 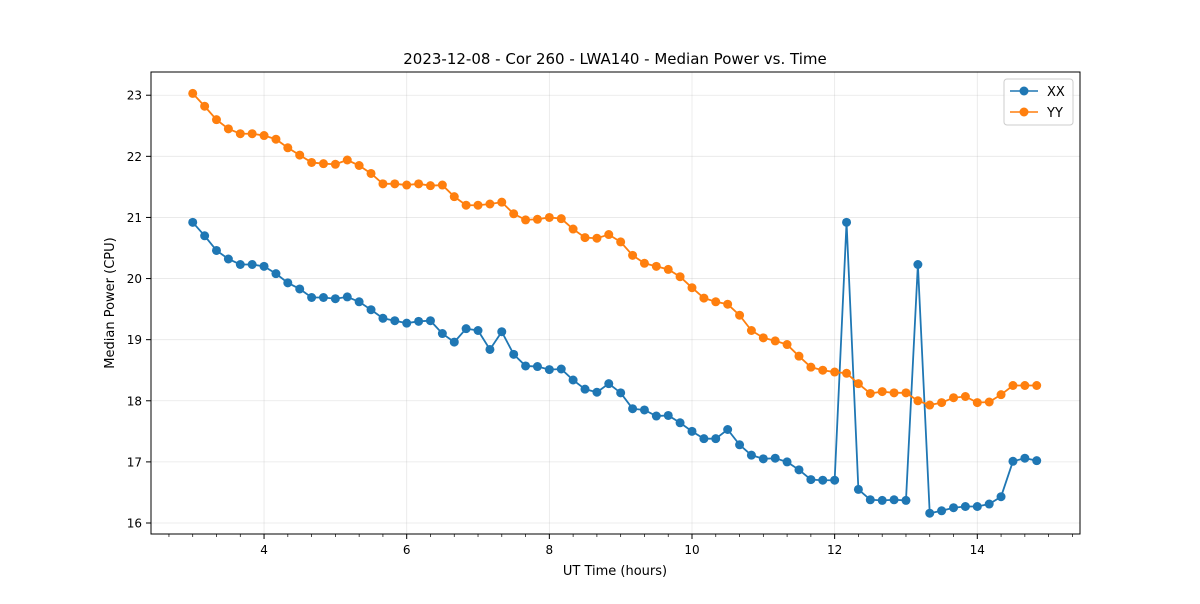 What do you see at coordinates (977, 550) in the screenshot?
I see `x-tick-label: 14` at bounding box center [977, 550].